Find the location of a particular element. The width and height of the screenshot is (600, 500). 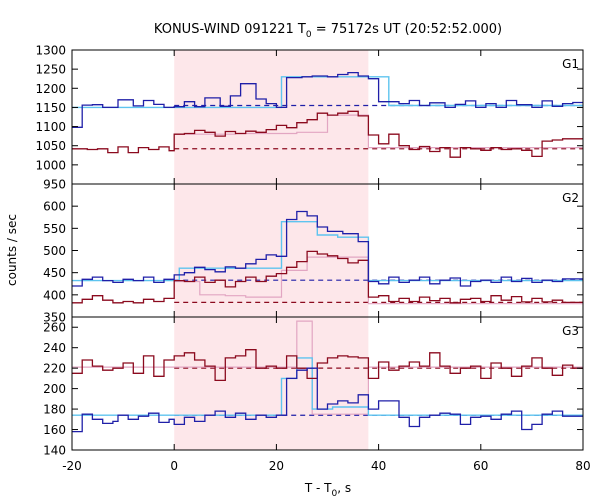

panel-label: G1 is located at coordinates (570, 64).